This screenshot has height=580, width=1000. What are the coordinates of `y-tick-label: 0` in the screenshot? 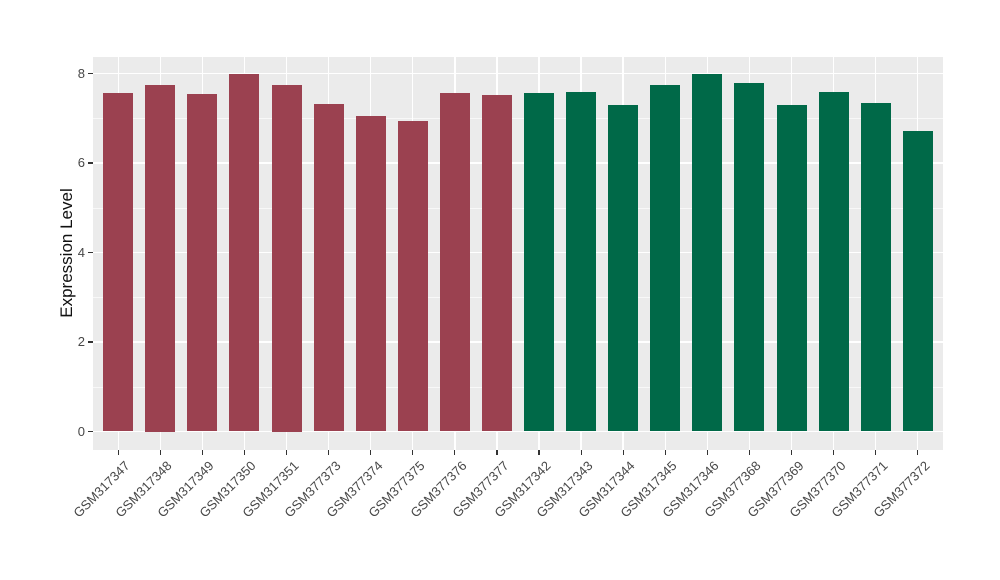 It's located at (81, 431).